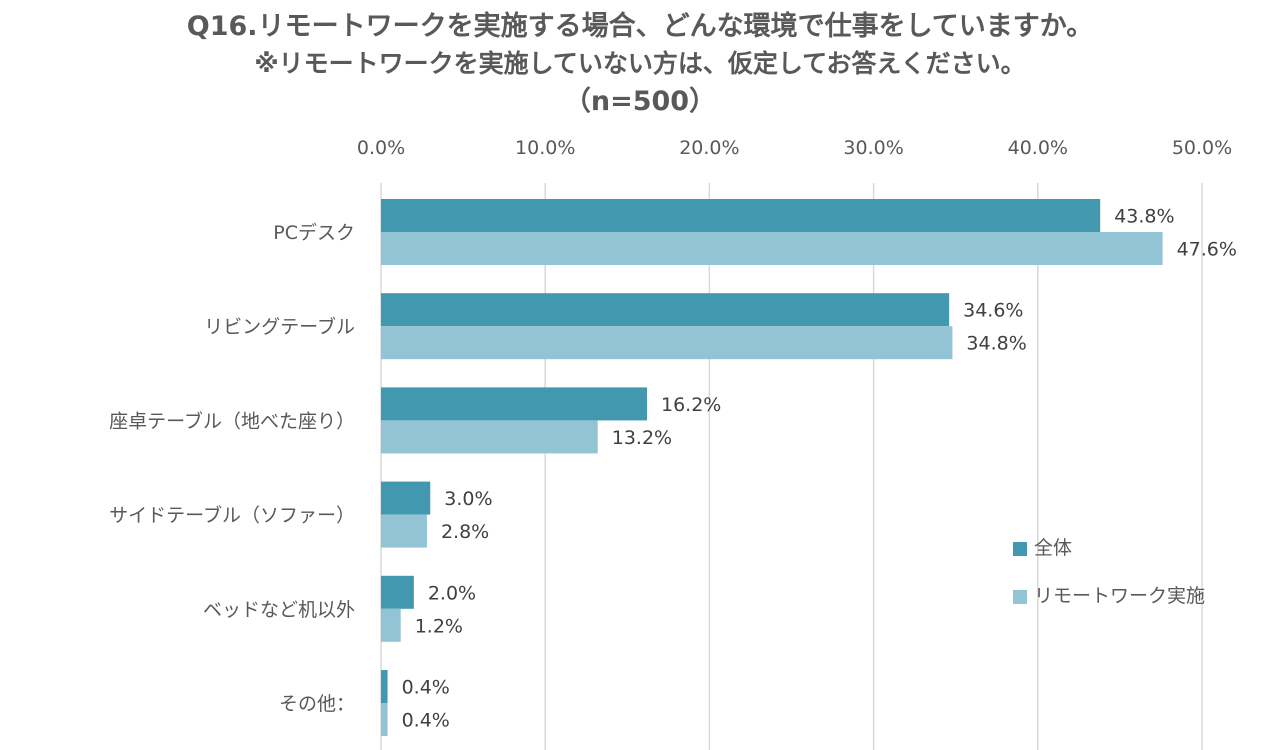 This screenshot has width=1280, height=750. I want to click on x-tick-label: 50.0%, so click(1202, 148).